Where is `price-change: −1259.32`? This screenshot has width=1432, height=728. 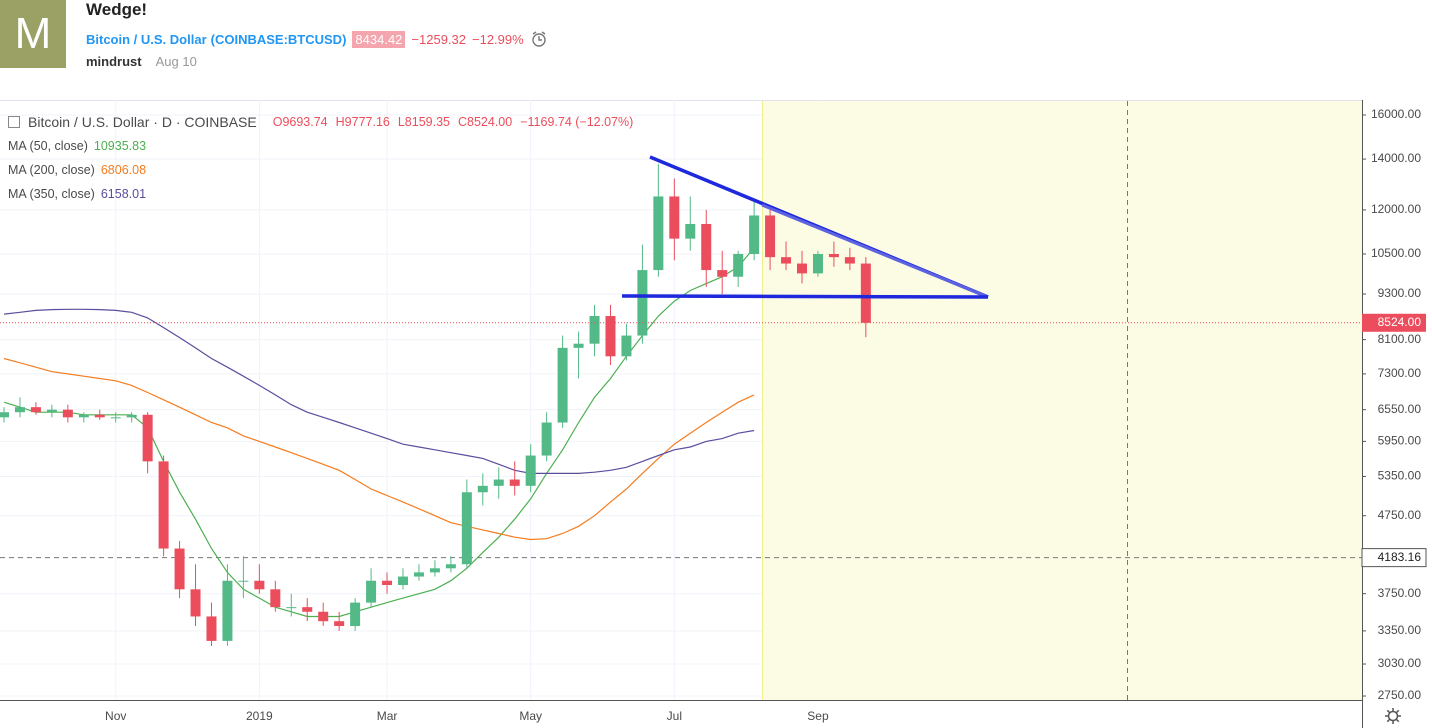
price-change: −1259.32 is located at coordinates (438, 39).